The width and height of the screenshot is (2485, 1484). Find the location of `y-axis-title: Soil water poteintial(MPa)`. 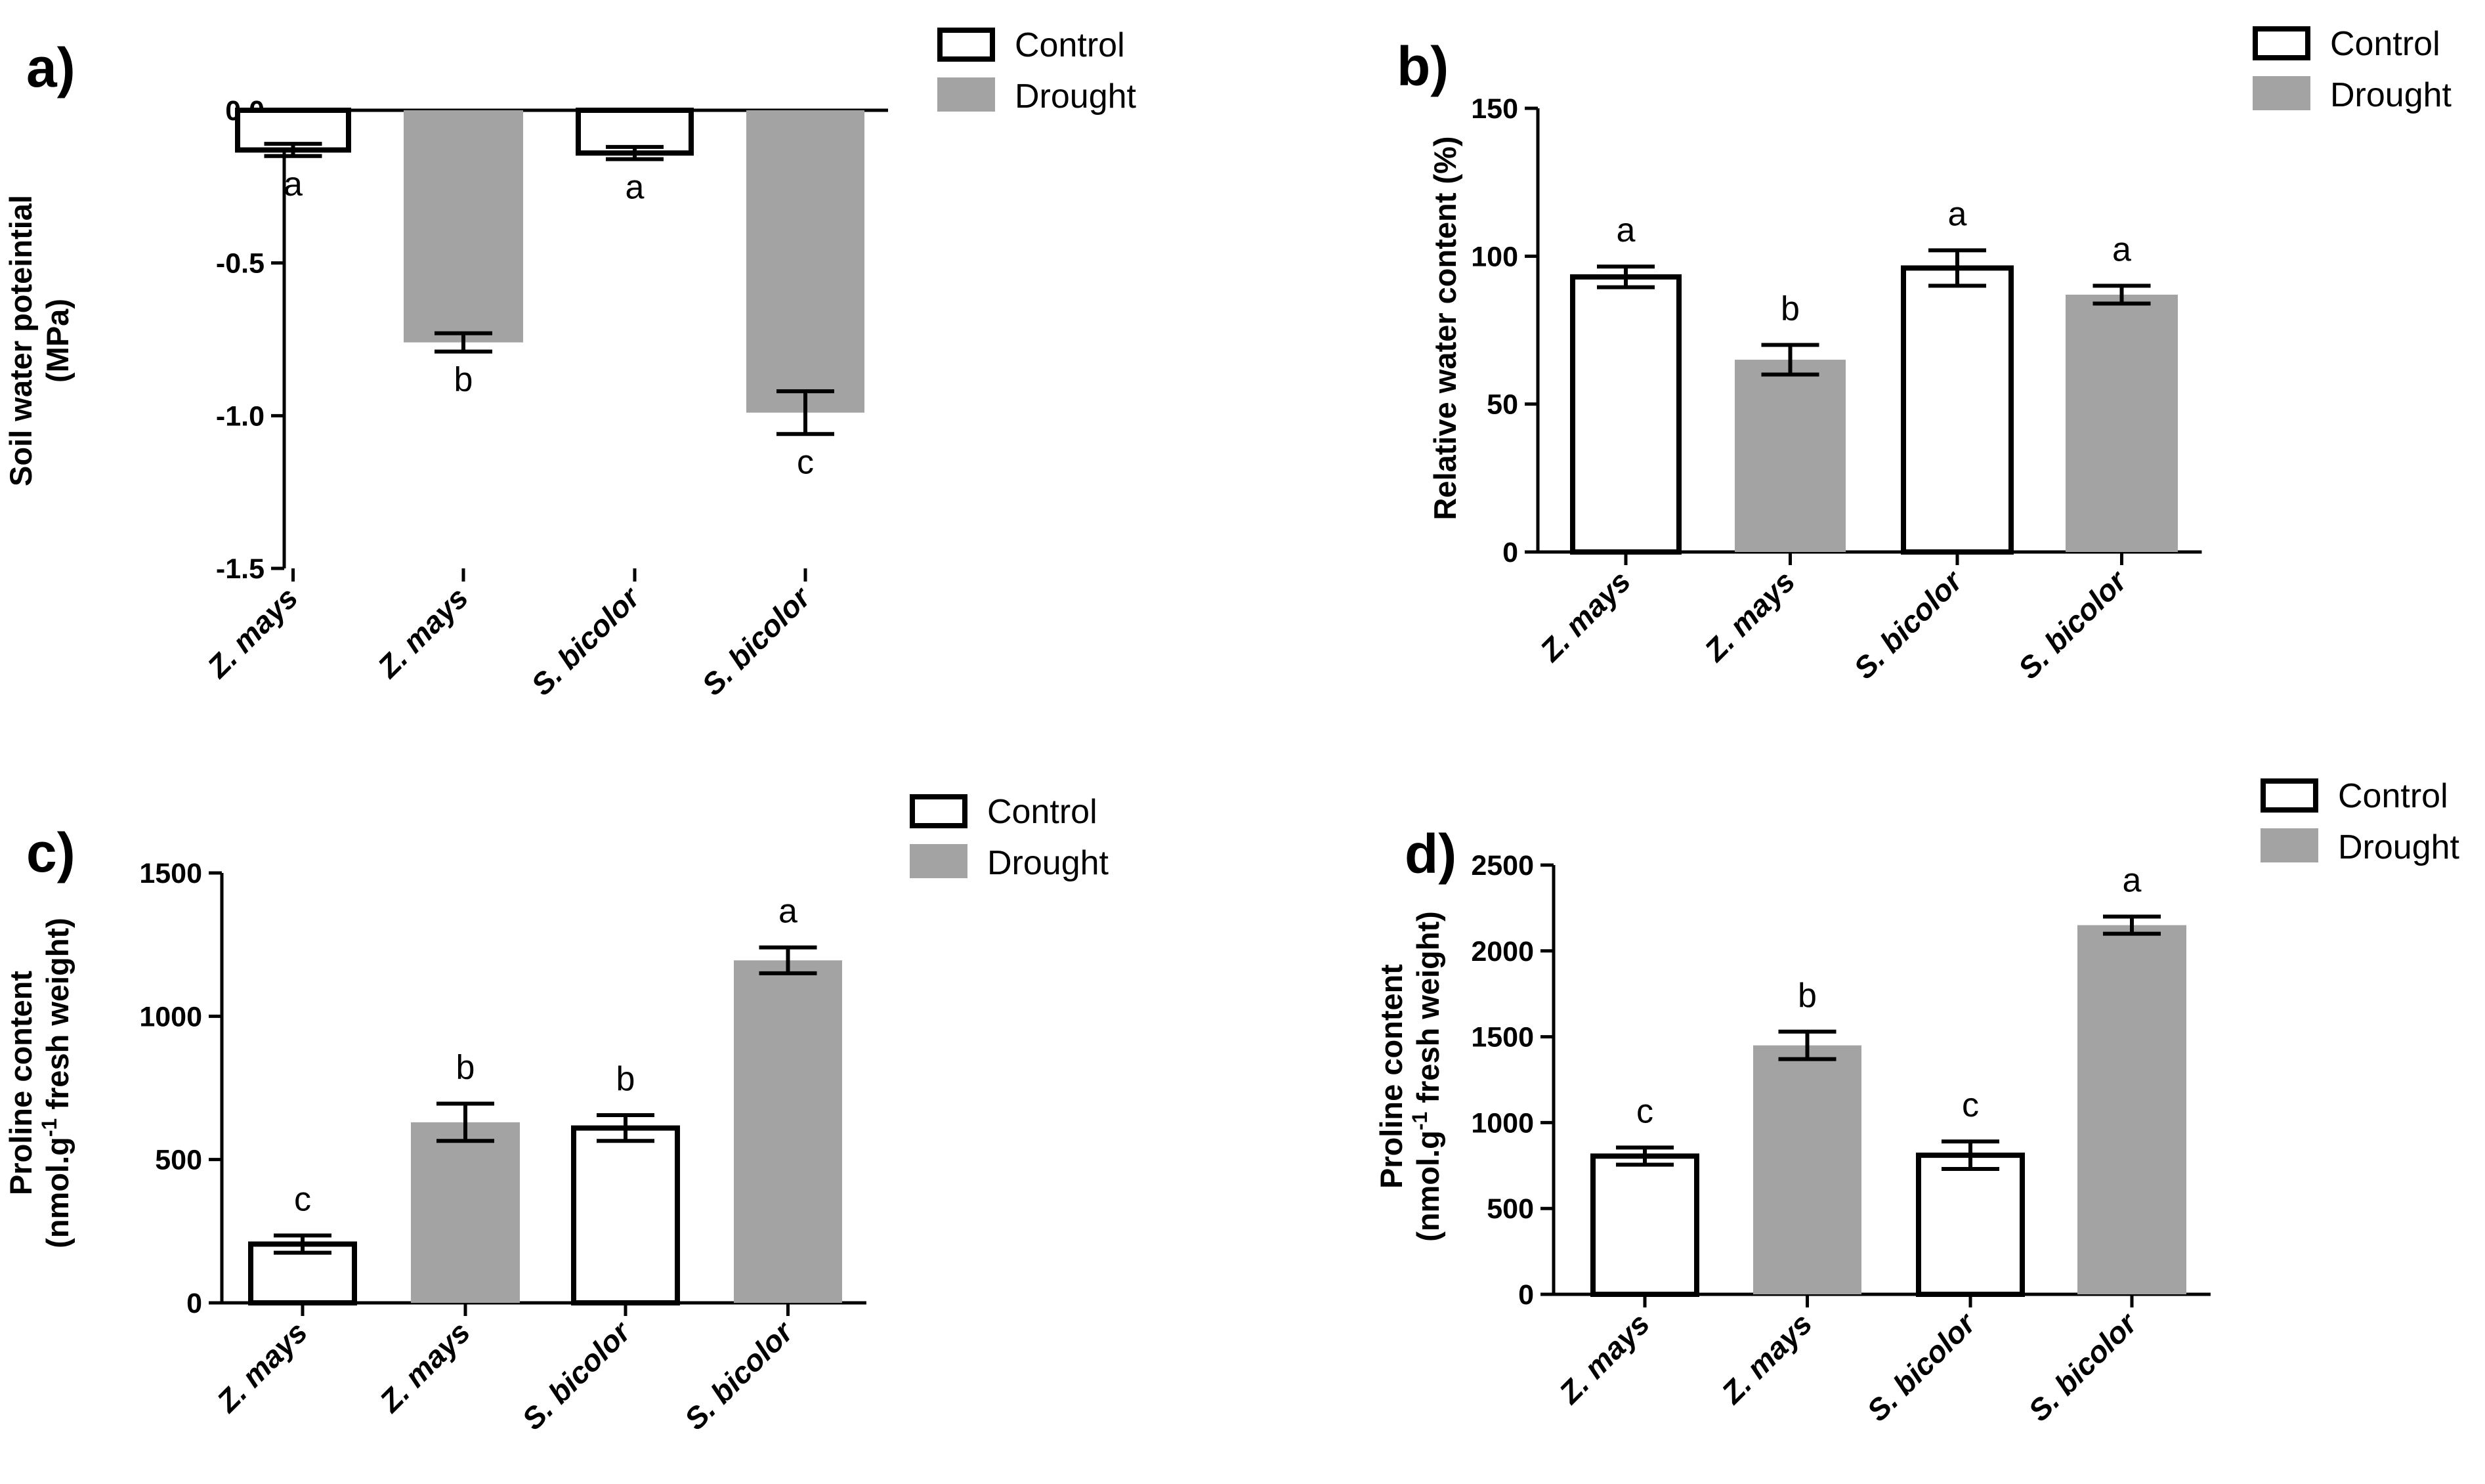

y-axis-title: Soil water poteintial(MPa) is located at coordinates (39, 340).